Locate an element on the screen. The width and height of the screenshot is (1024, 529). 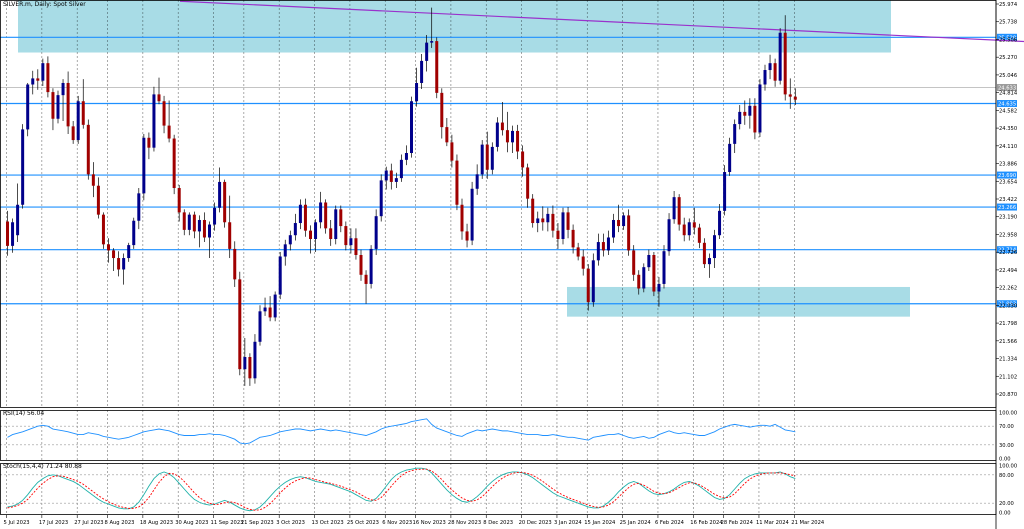
rsi-tick-label-0: 100.00 is located at coordinates (1008, 413).